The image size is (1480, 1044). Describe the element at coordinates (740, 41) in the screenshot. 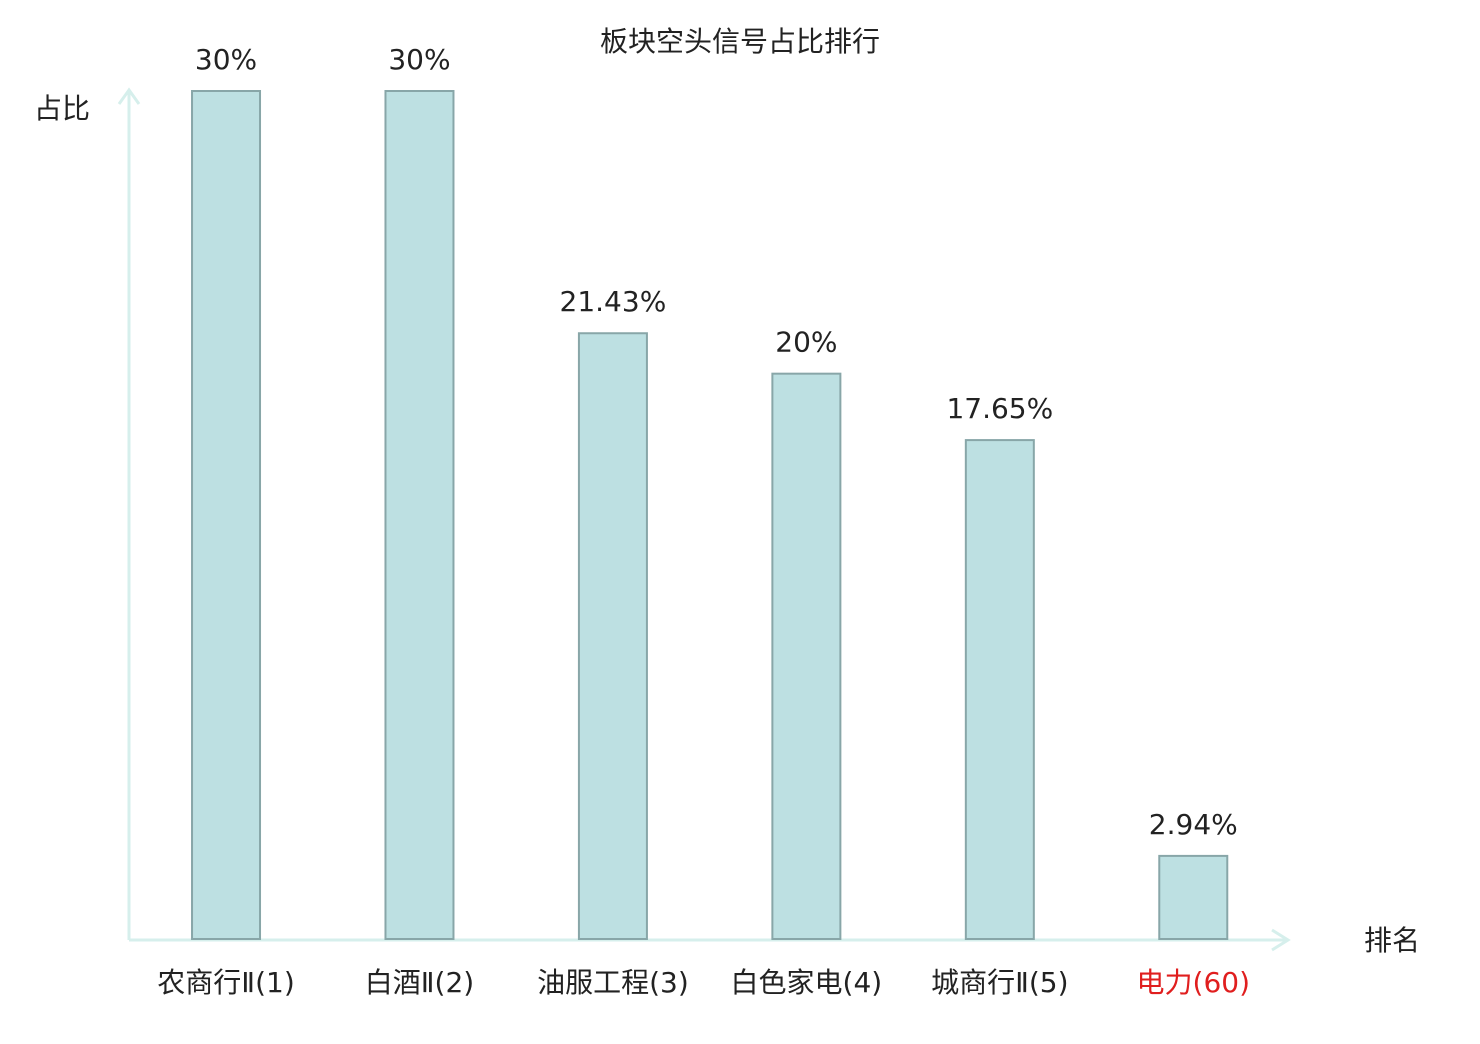

I see `chart-title: 板块空头信号占比排行` at that location.